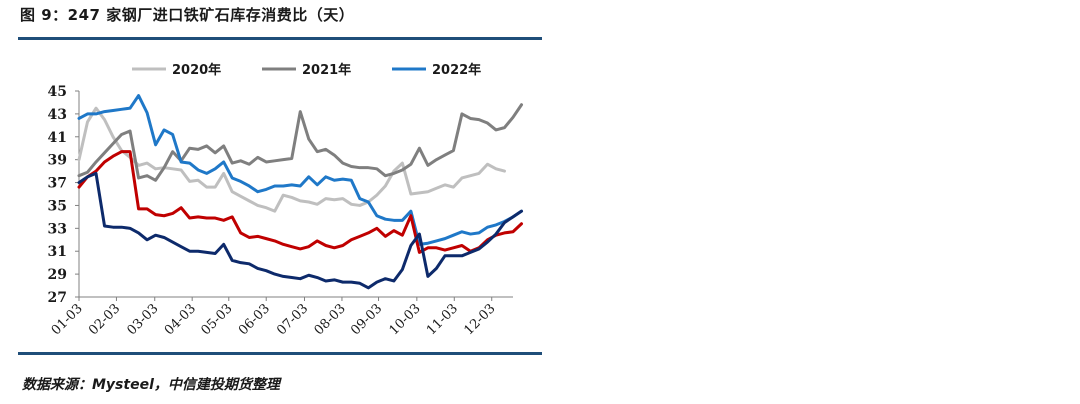  Describe the element at coordinates (57, 161) in the screenshot. I see `y-tick-label: 39` at that location.